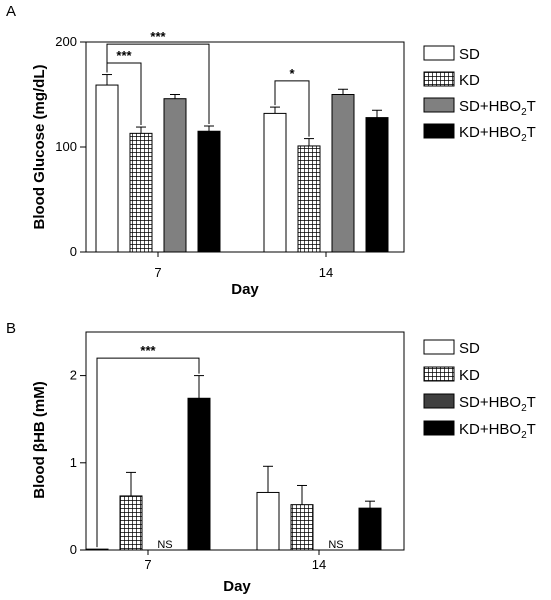 This screenshot has height=600, width=551. I want to click on y-axis-title-a: Blood Glucose (mg/dL), so click(39, 147).